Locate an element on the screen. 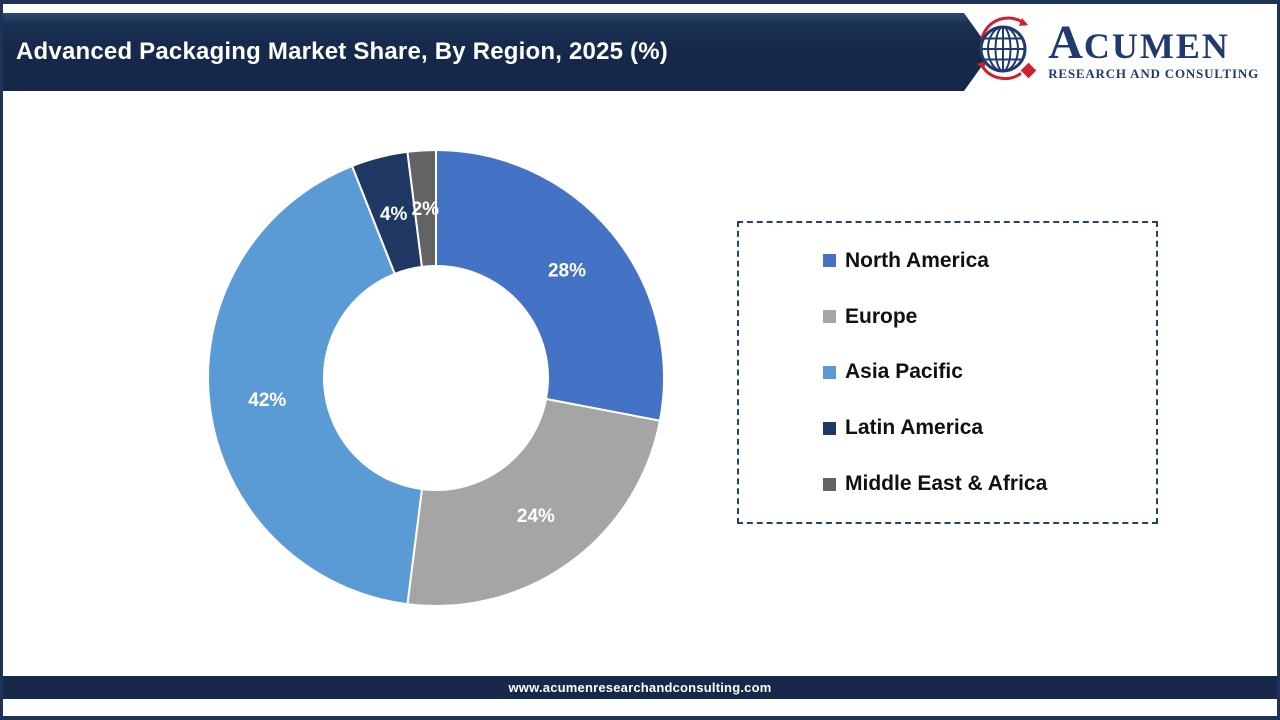  legend-label: Europe is located at coordinates (881, 316).